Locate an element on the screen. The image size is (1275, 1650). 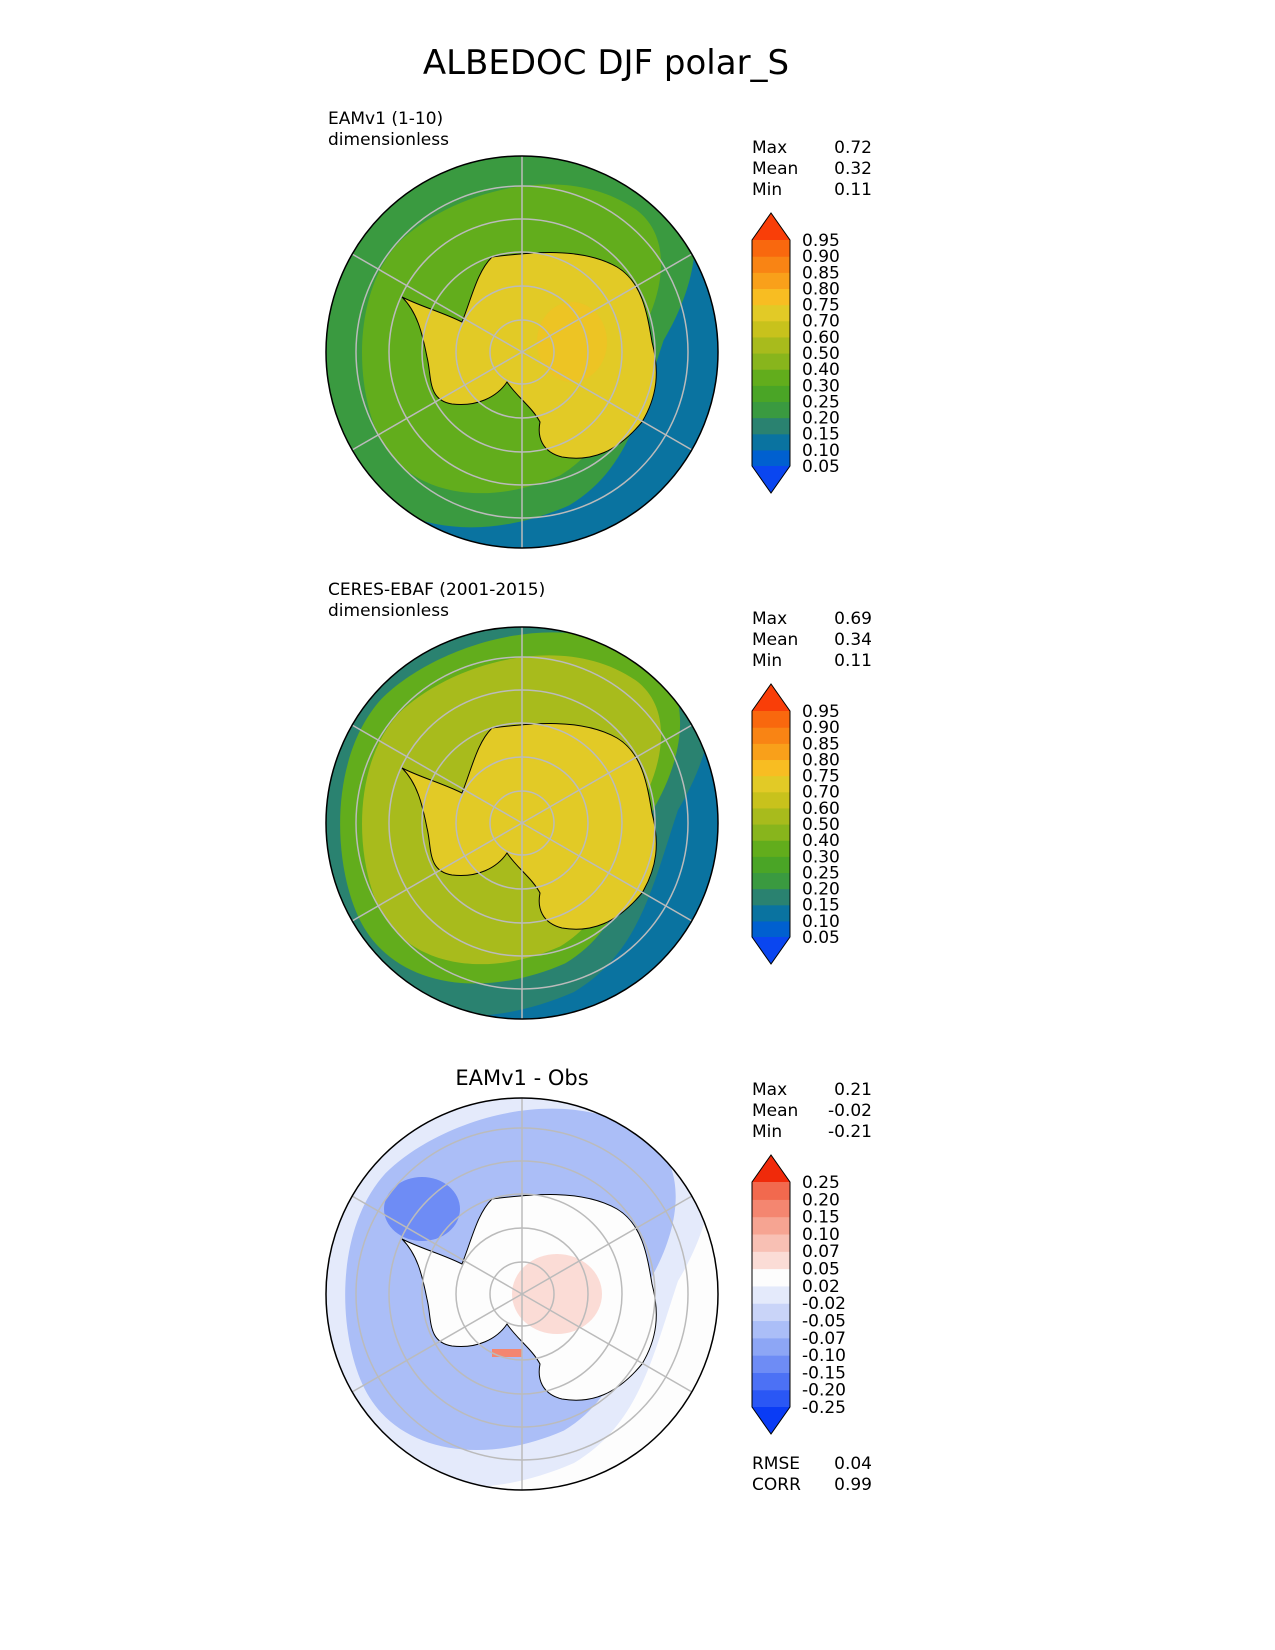
colorbar-tick-label: -0.07 is located at coordinates (824, 1339).